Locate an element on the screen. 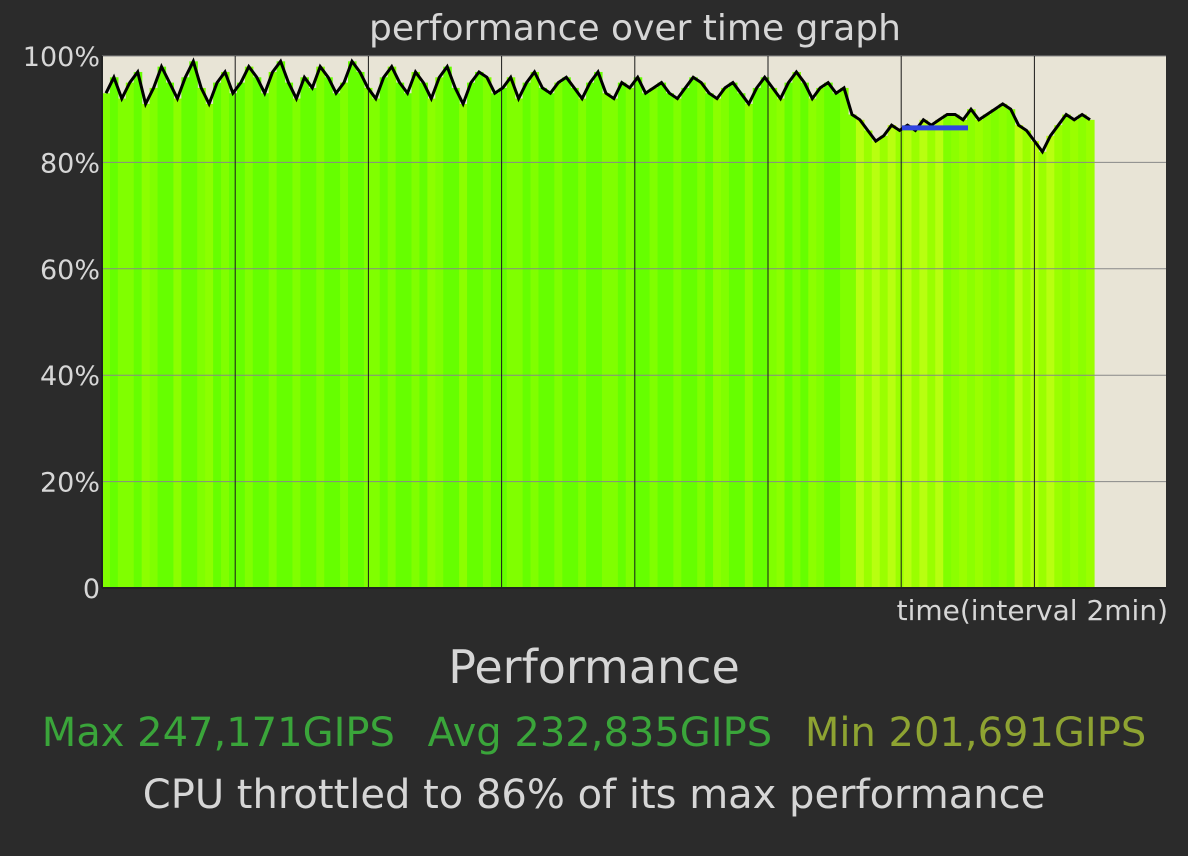 The image size is (1188, 856). y-tick-label: 60% is located at coordinates (70, 270).